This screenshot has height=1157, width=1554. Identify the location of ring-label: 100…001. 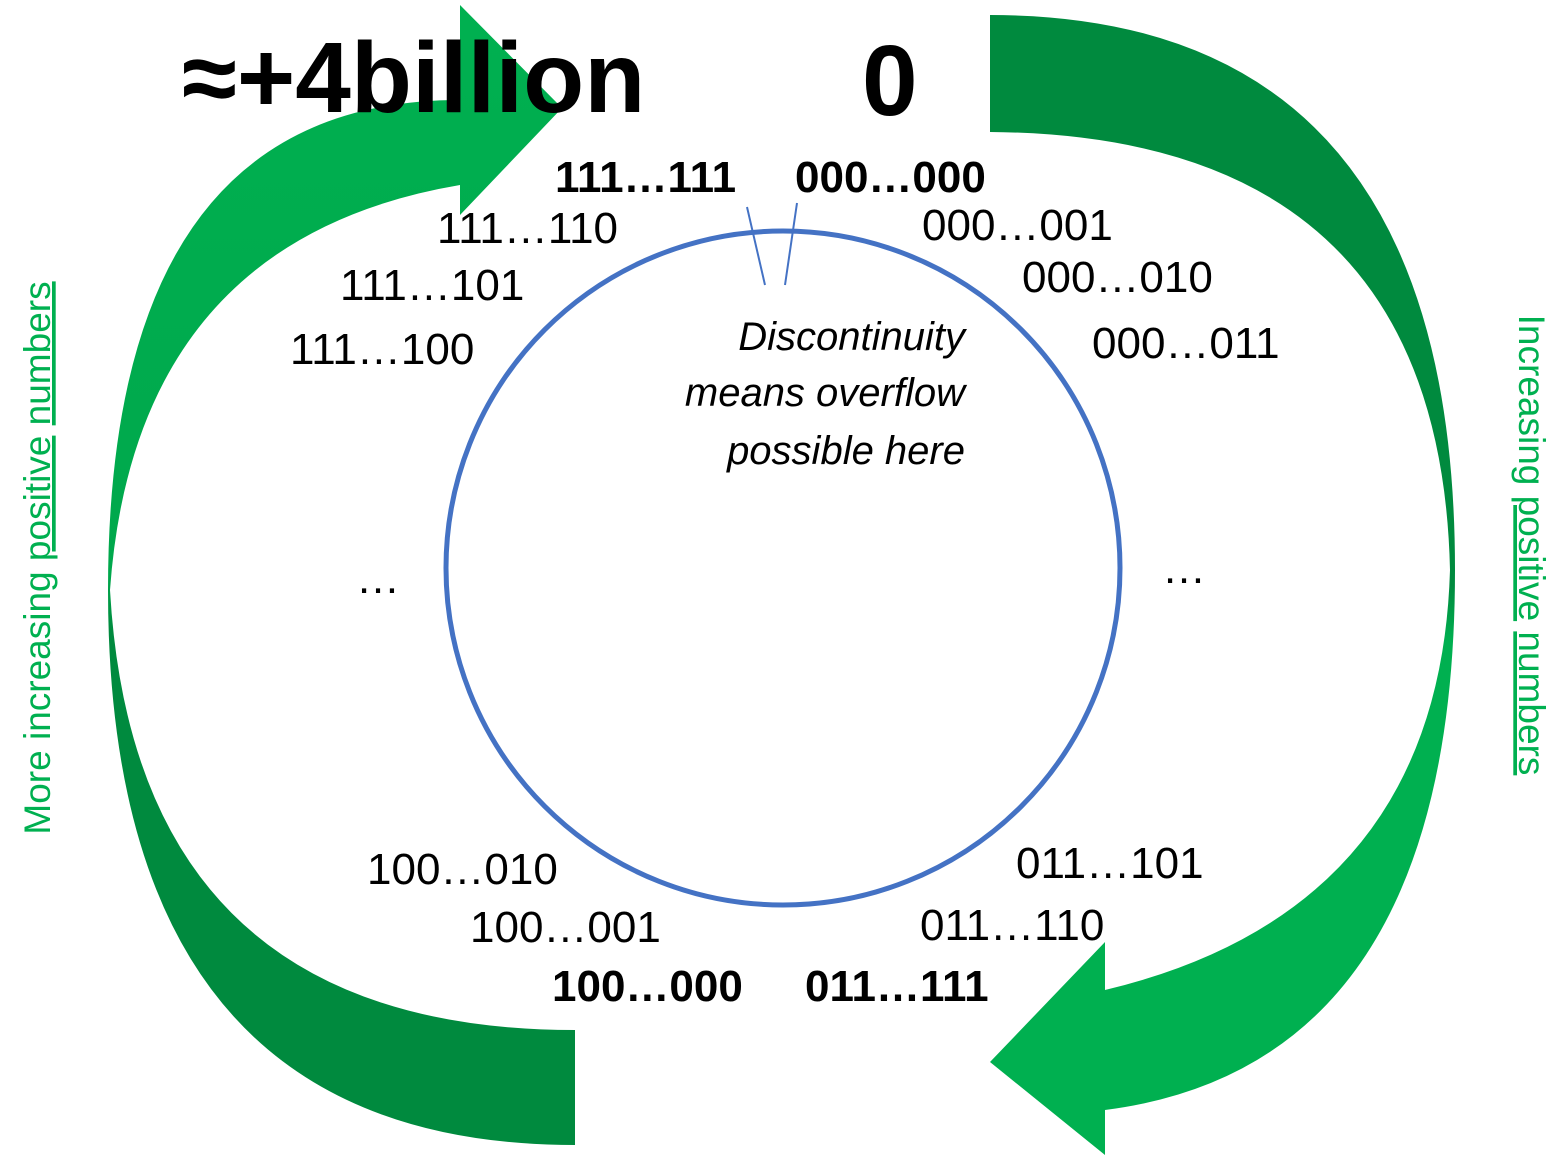
(565, 927).